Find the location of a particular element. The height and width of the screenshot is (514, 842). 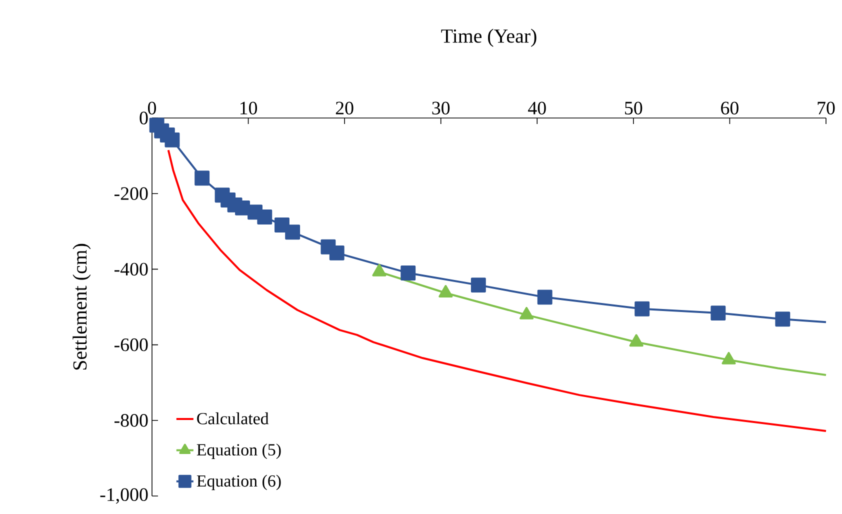

y-tick-label: -800 is located at coordinates (131, 420).